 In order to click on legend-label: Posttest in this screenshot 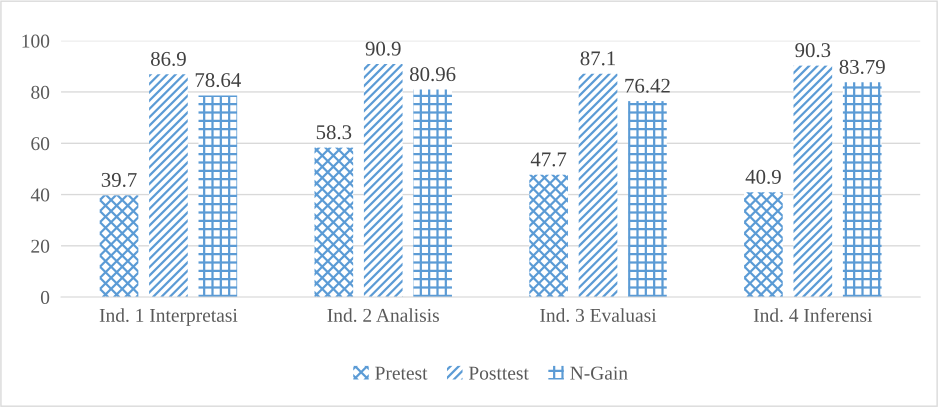, I will do `click(498, 373)`.